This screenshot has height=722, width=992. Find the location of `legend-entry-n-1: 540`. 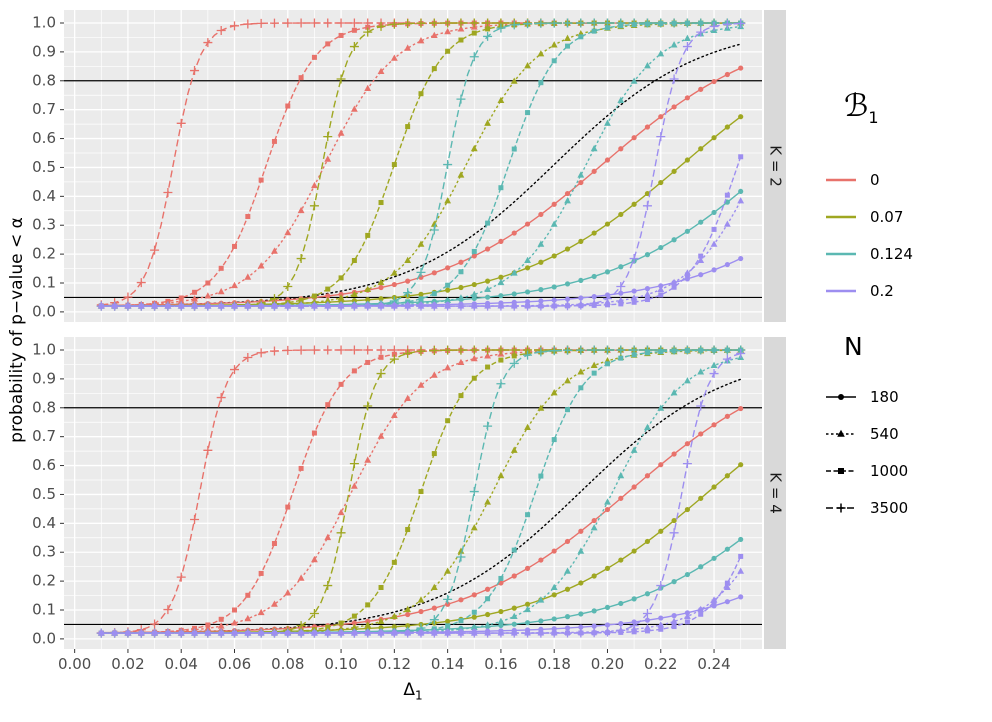

legend-entry-n-1: 540 is located at coordinates (861, 434).